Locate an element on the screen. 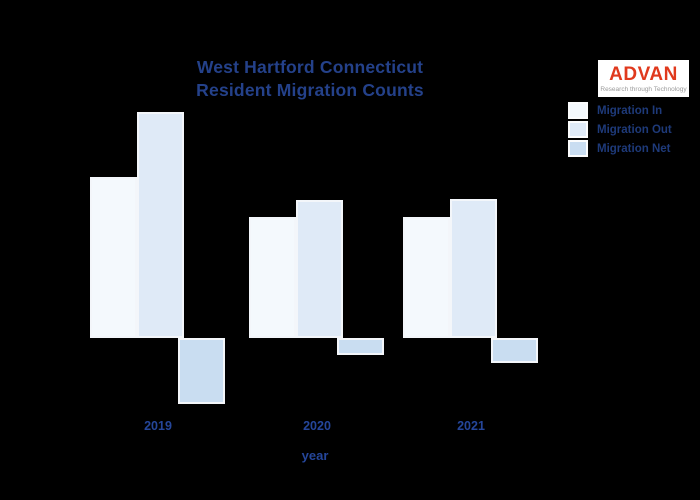 This screenshot has height=500, width=700. legend-swatch-migration-in is located at coordinates (578, 110).